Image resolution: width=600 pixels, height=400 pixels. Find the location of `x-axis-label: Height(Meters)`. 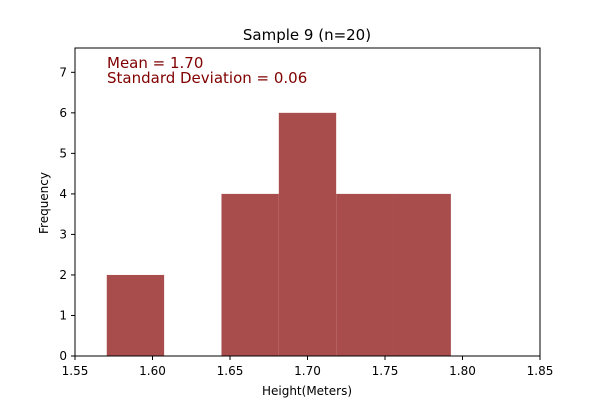

x-axis-label: Height(Meters) is located at coordinates (307, 391).